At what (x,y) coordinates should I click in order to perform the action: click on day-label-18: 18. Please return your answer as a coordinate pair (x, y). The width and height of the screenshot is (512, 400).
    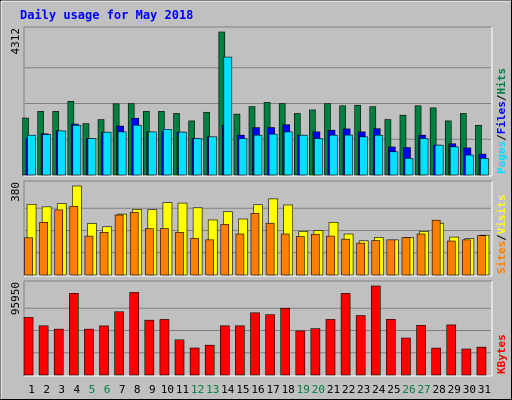
    Looking at the image, I should click on (288, 389).